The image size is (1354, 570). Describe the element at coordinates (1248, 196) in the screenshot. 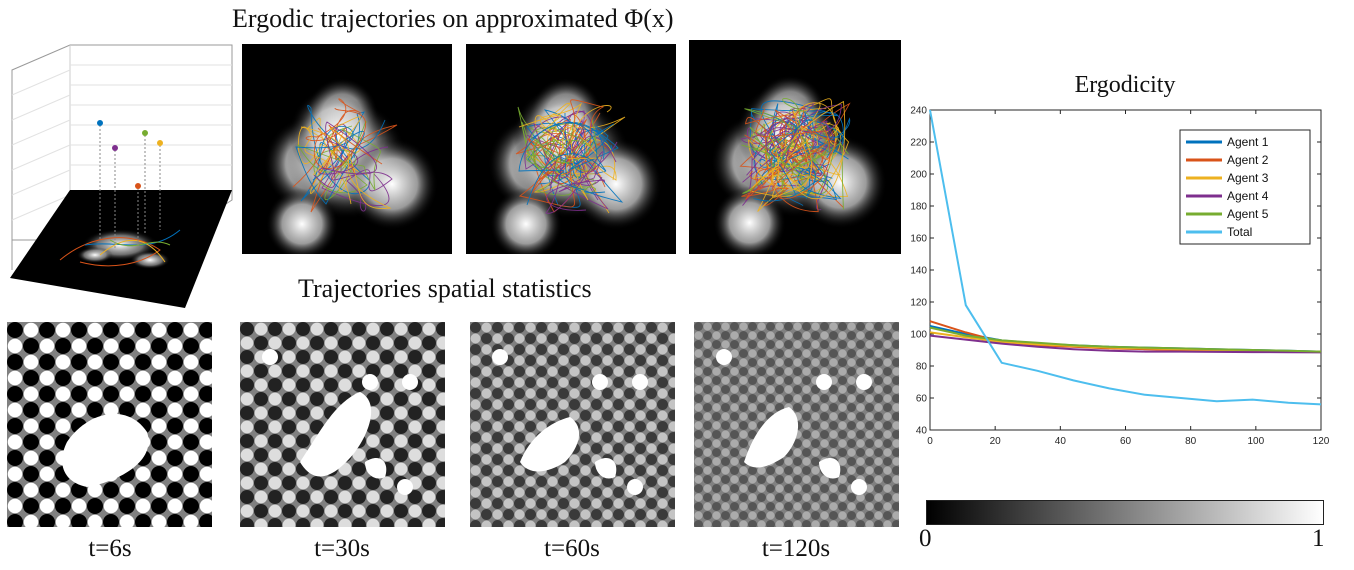

I see `legend-label: Agent 4` at that location.